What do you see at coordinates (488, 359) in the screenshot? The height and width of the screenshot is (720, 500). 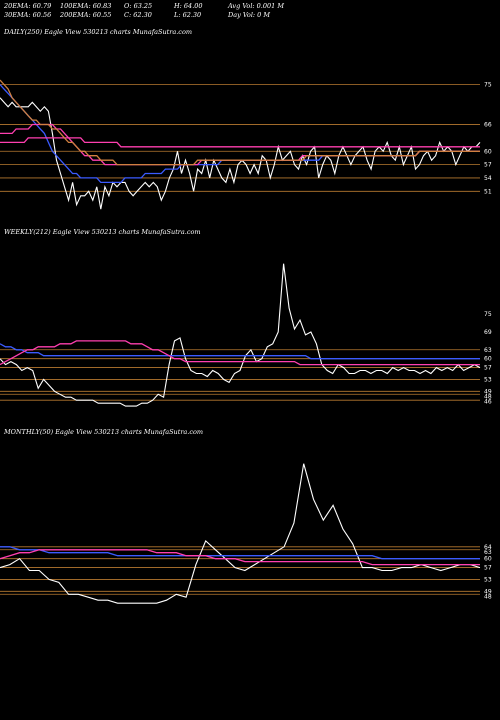 I see `weekly-tick-label: 60` at bounding box center [488, 359].